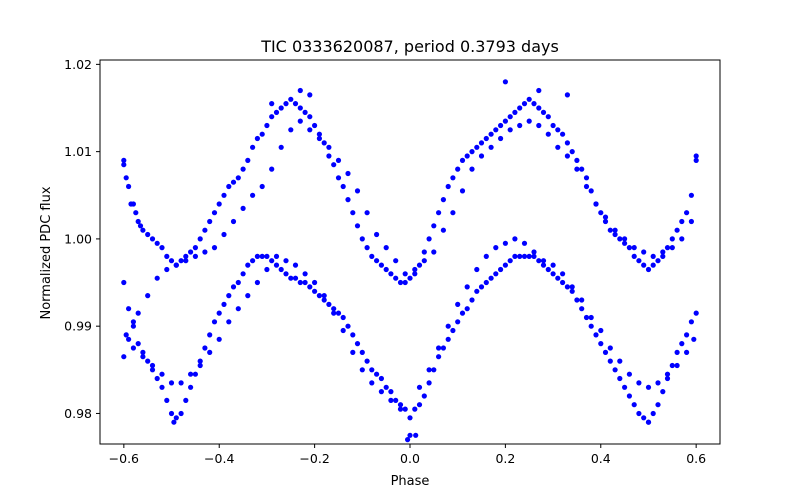  I want to click on x-axis-ticks: −0.6 −0.4 −0.2 0.0 0.2 0.4 0.6, so click(407, 455).